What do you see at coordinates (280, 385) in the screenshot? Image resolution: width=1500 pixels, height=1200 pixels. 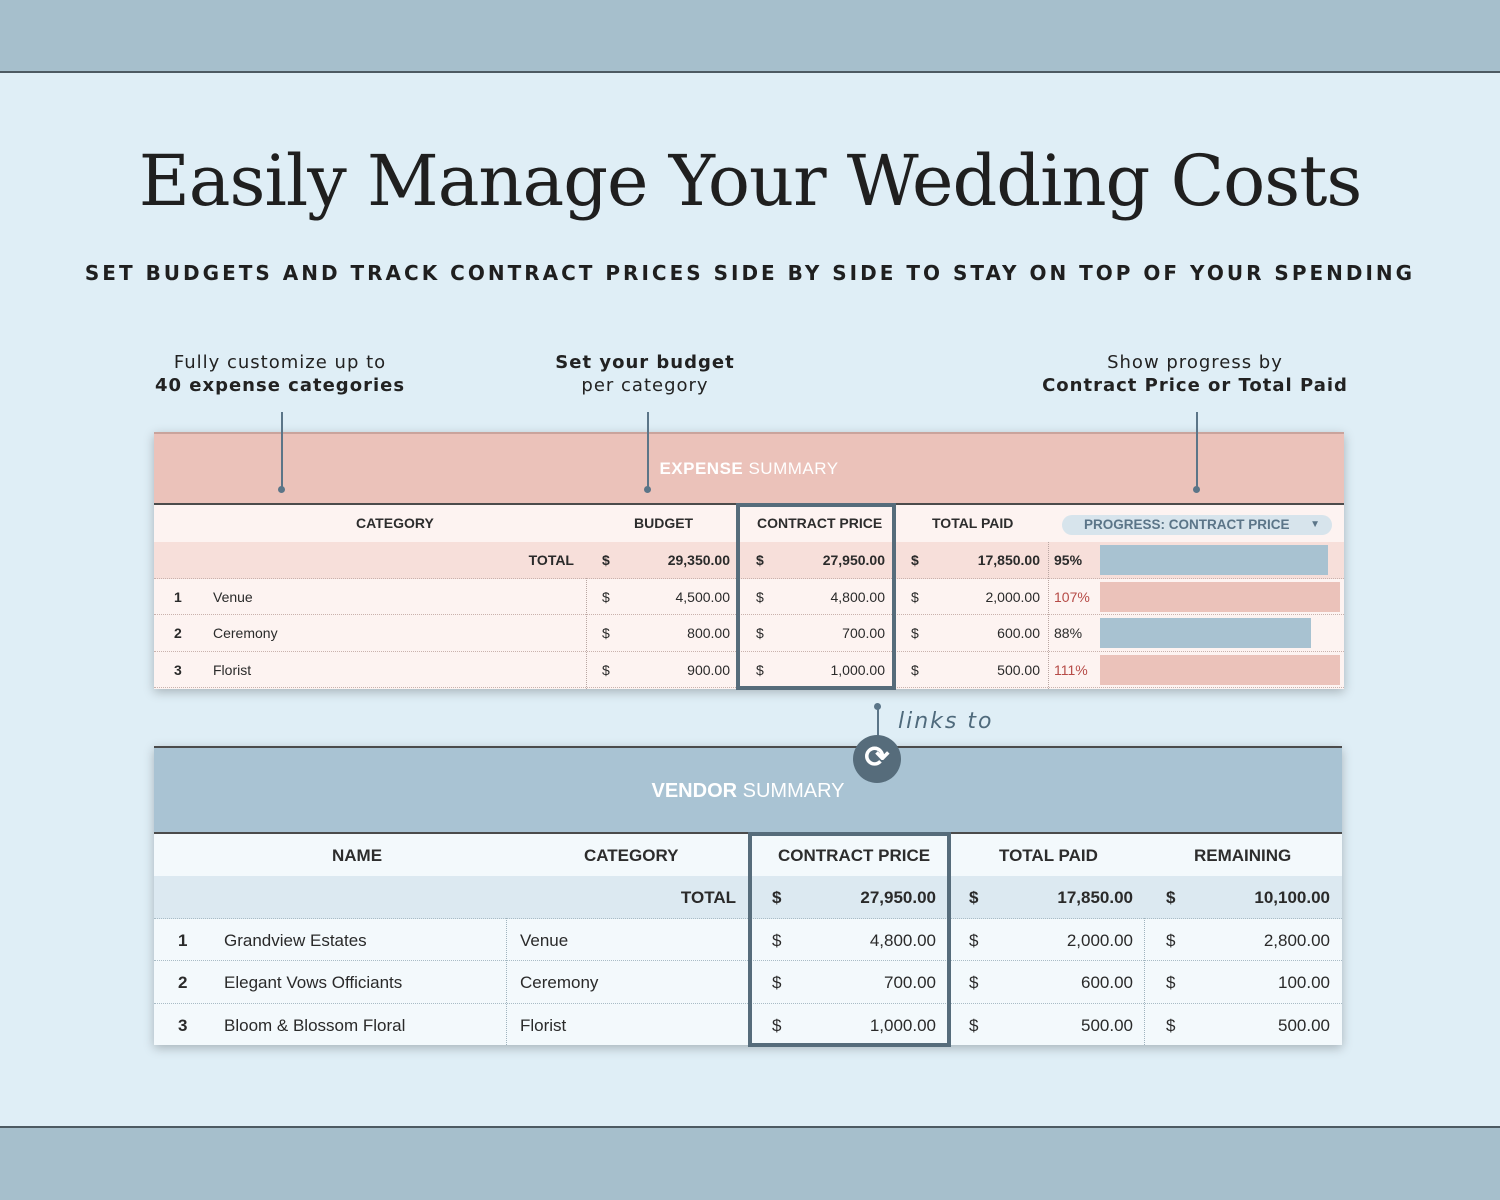 I see `callout-line-bold: 40 expense categories` at bounding box center [280, 385].